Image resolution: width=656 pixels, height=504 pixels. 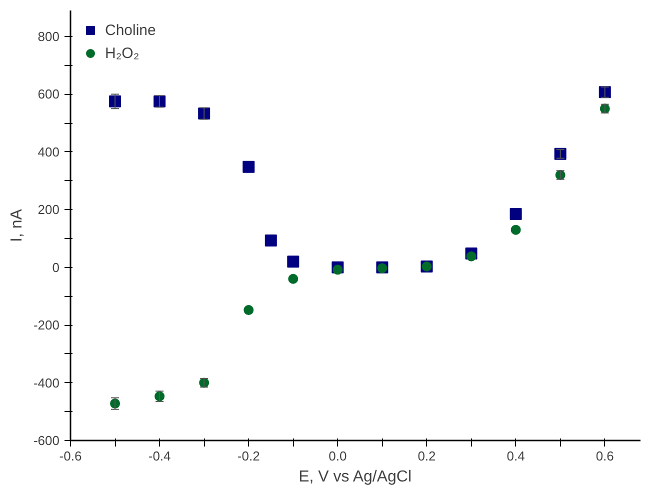 What do you see at coordinates (130, 30) in the screenshot?
I see `legend-label: Choline` at bounding box center [130, 30].